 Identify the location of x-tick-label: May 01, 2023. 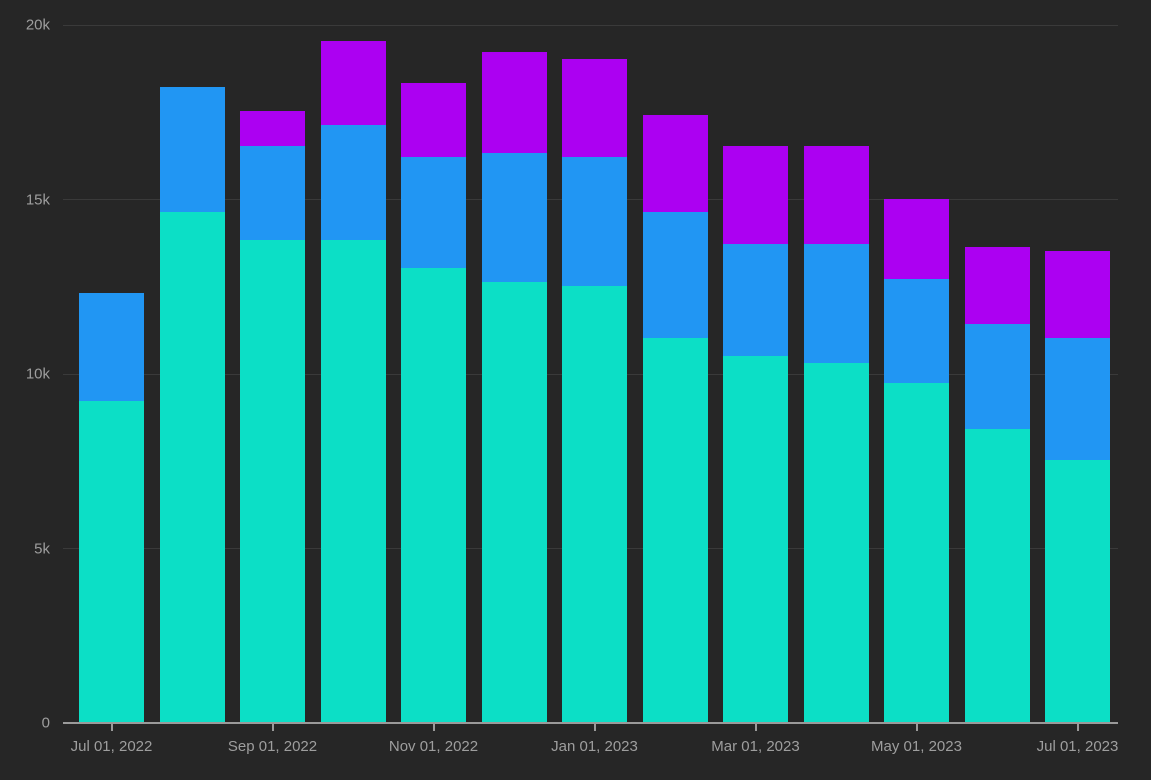
(916, 746).